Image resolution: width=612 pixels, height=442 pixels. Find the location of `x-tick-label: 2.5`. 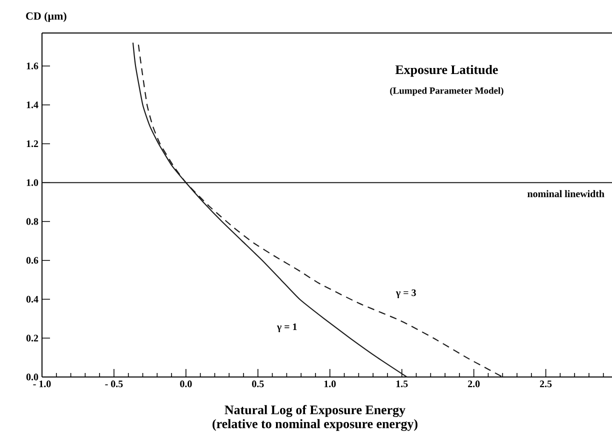

x-tick-label: 2.5 is located at coordinates (546, 384).